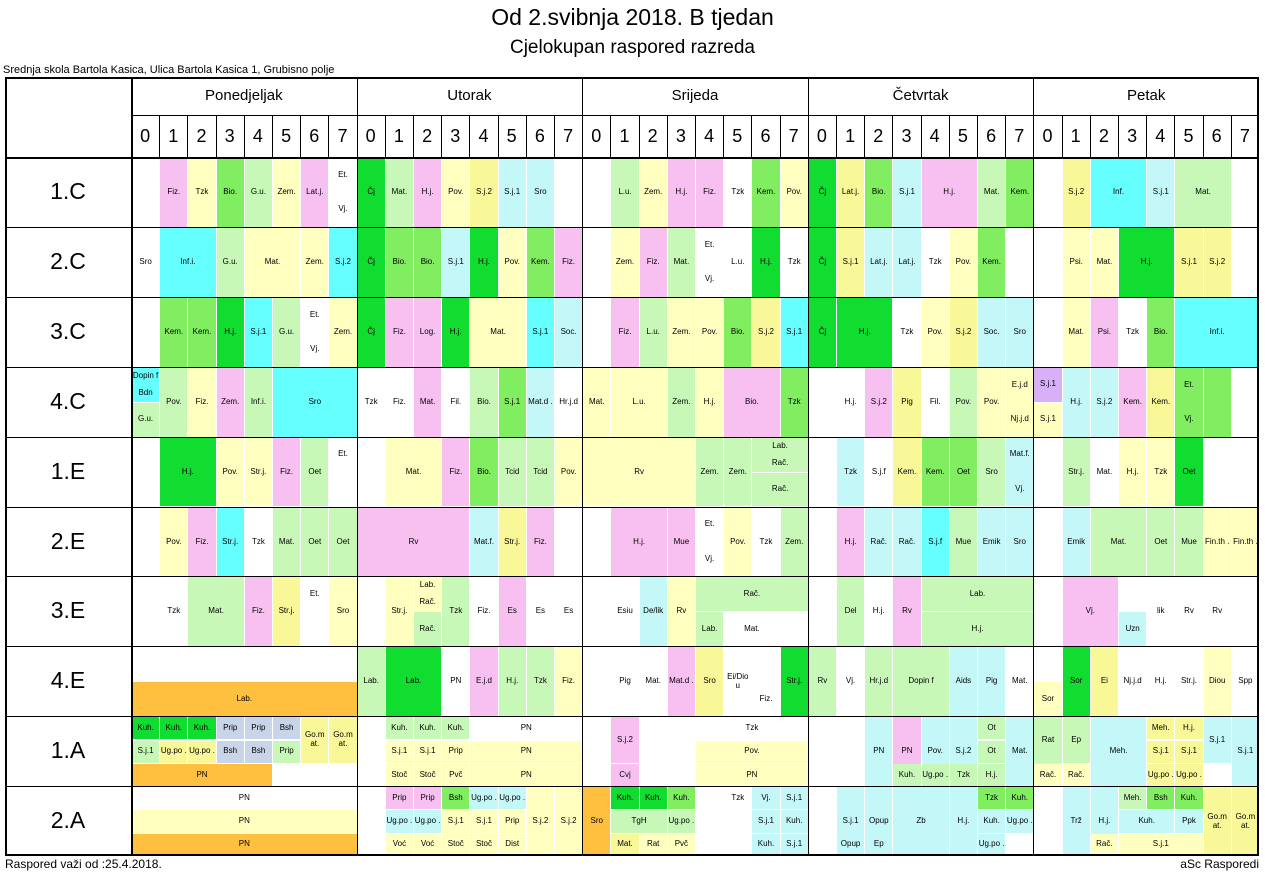  I want to click on lesson-cell: Mat.f. Vj., so click(1020, 472).